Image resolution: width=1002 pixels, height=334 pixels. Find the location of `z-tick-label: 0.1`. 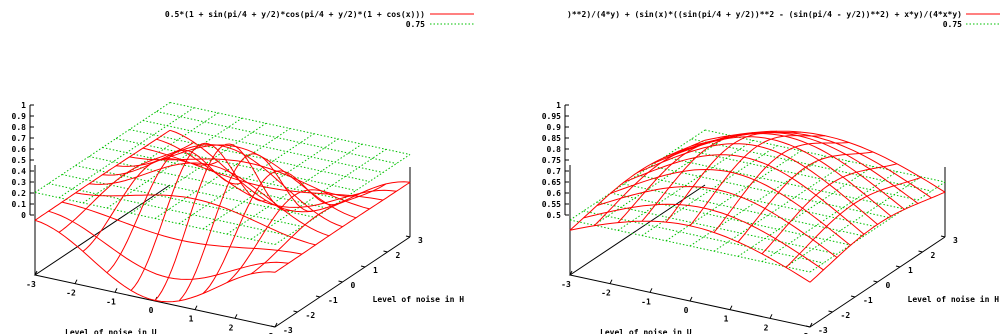

z-tick-label: 0.1 is located at coordinates (19, 204).